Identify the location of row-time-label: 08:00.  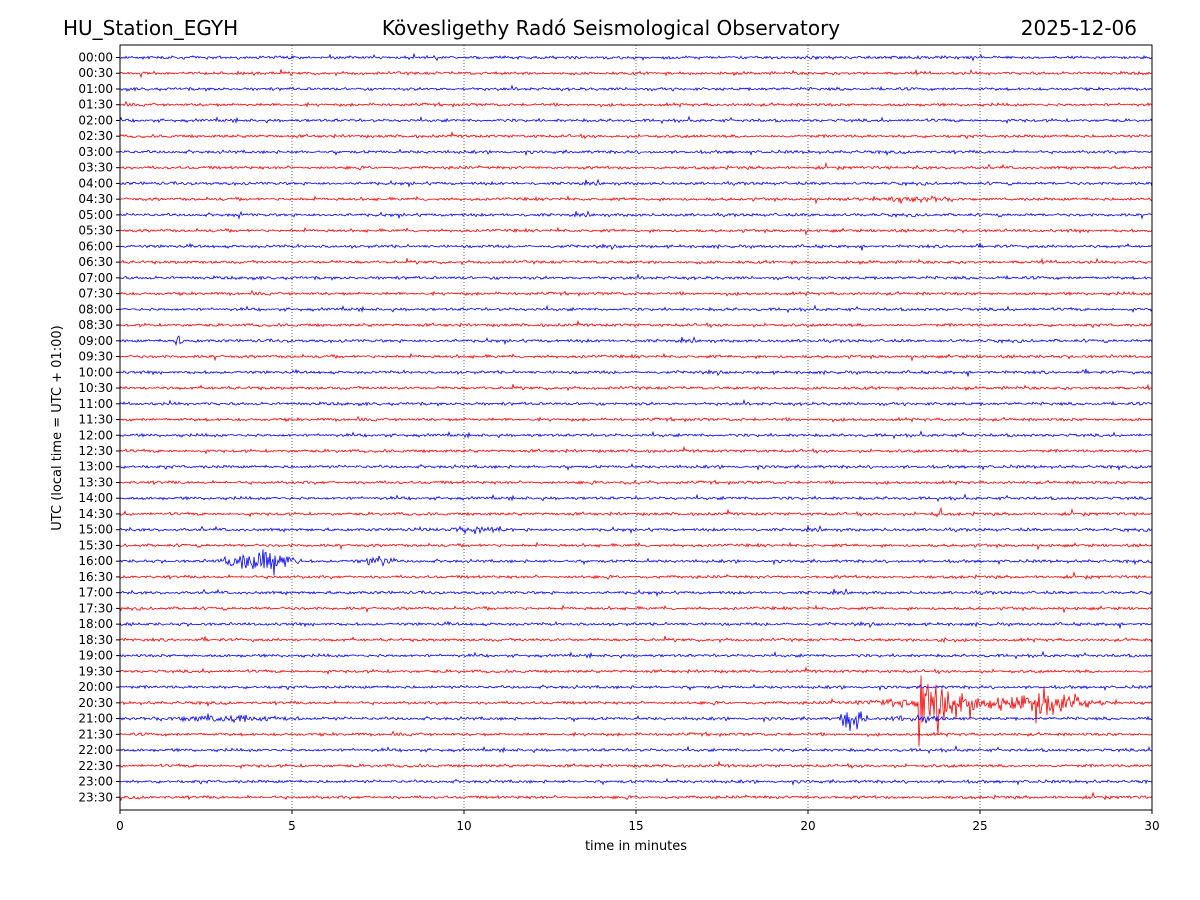
(95, 309).